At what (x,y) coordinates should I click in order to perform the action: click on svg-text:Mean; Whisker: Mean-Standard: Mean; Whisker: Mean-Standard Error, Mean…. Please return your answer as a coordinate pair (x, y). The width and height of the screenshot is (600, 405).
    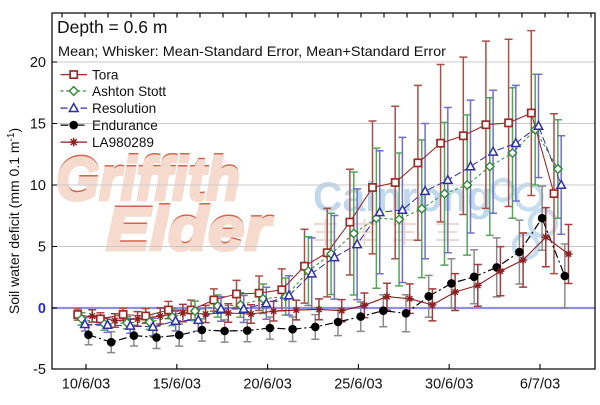
    Looking at the image, I should click on (252, 51).